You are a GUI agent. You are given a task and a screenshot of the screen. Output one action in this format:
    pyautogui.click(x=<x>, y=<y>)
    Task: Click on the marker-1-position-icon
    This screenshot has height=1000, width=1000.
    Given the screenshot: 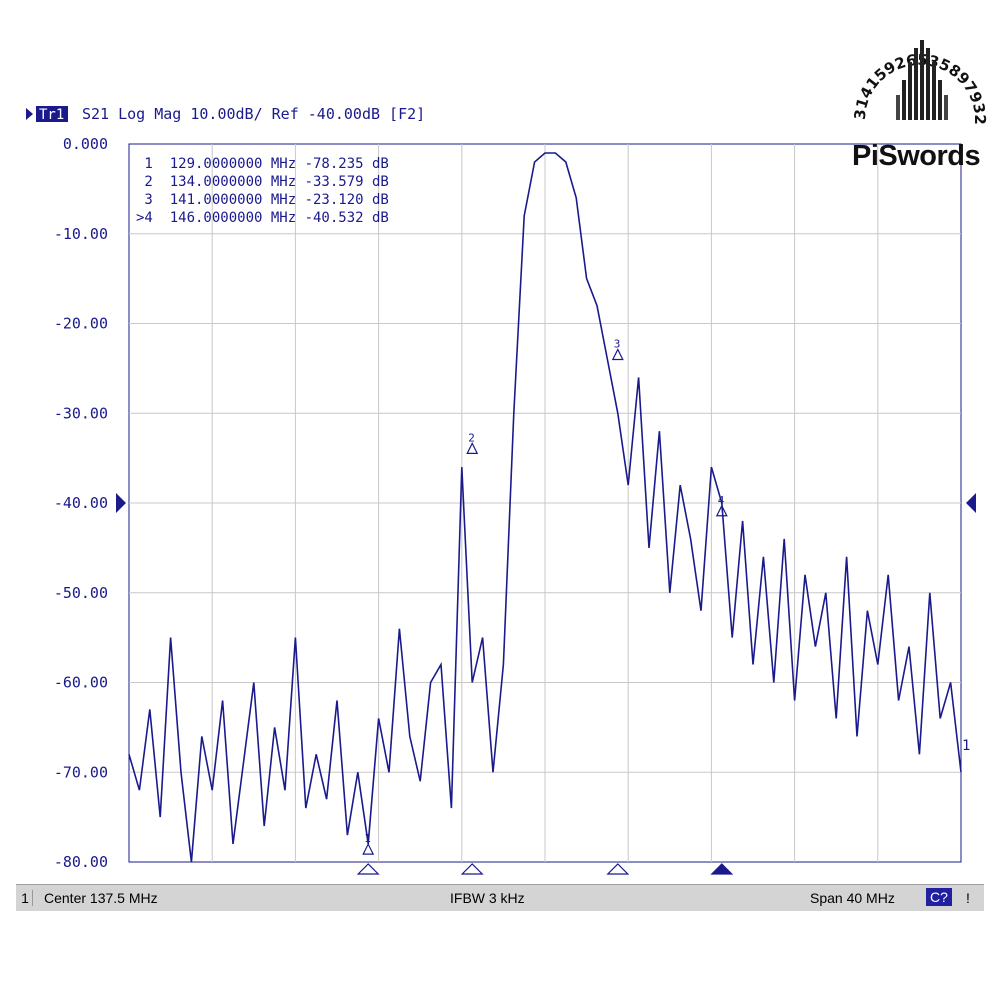 What is the action you would take?
    pyautogui.click(x=368, y=869)
    